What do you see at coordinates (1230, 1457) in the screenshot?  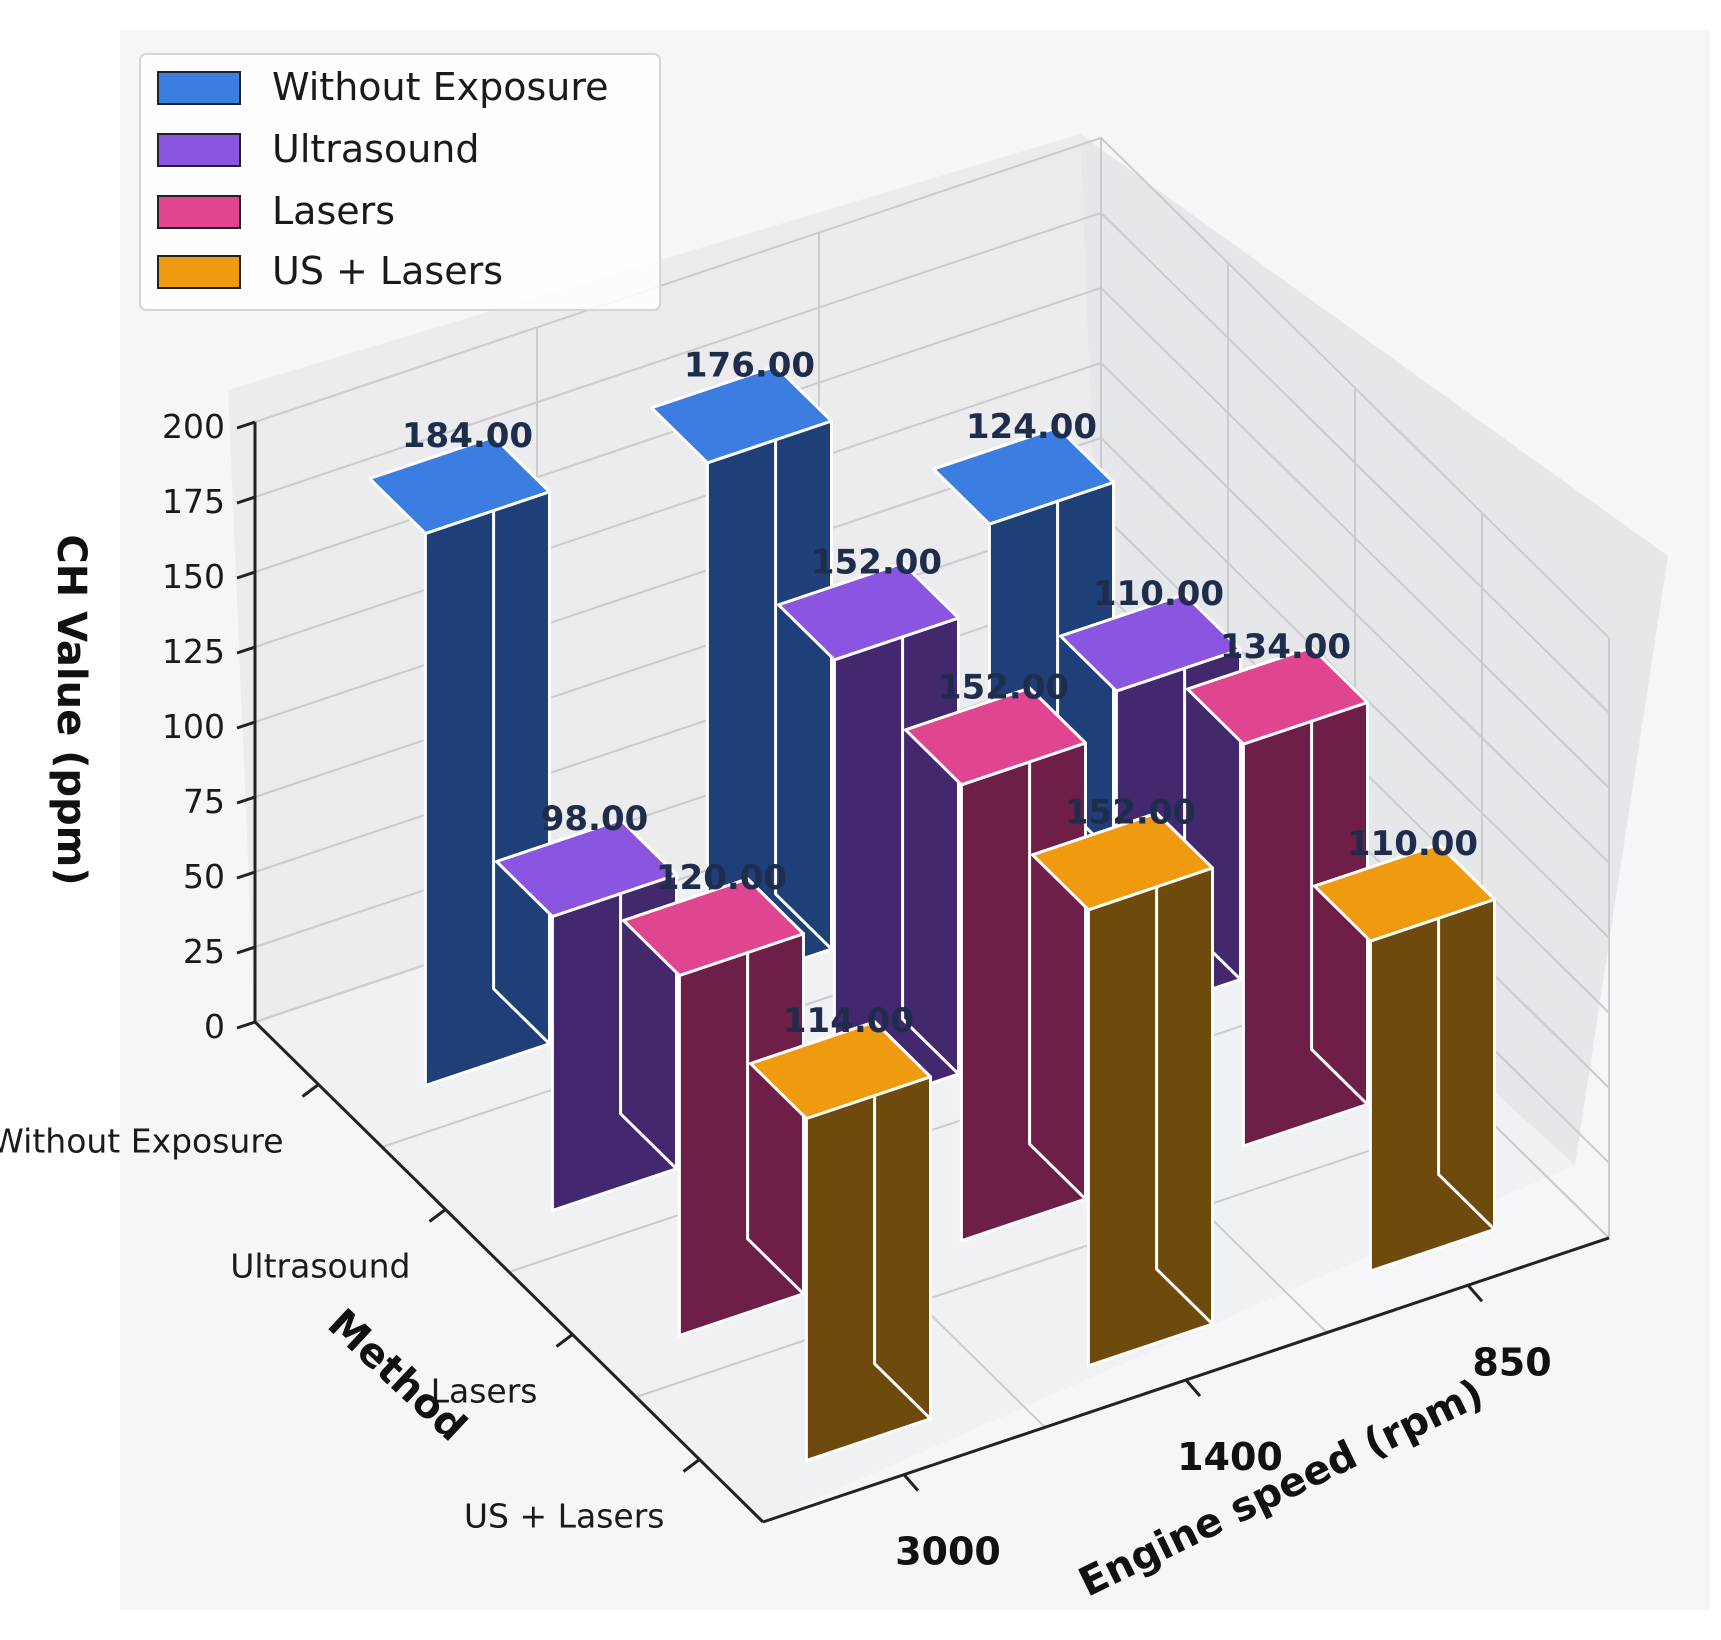 I see `speed-tick-label-1400: 1400` at bounding box center [1230, 1457].